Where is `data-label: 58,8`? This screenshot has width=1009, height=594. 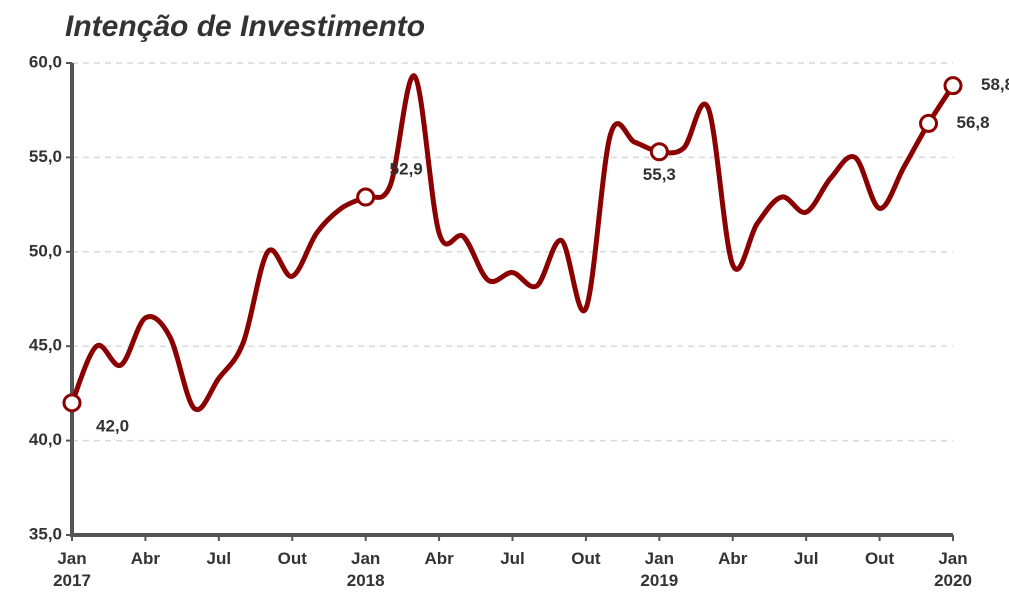
data-label: 58,8 is located at coordinates (995, 84).